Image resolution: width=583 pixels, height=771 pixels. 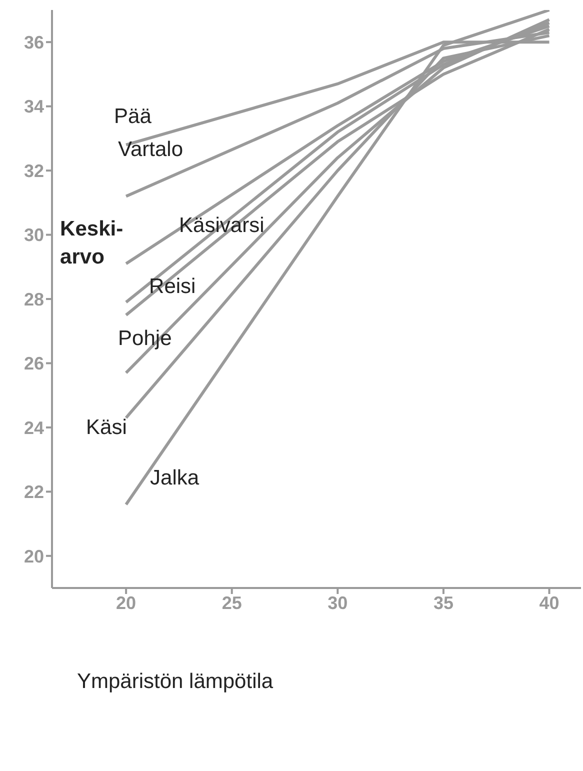 I want to click on y-tick-label: 30, so click(x=34, y=235).